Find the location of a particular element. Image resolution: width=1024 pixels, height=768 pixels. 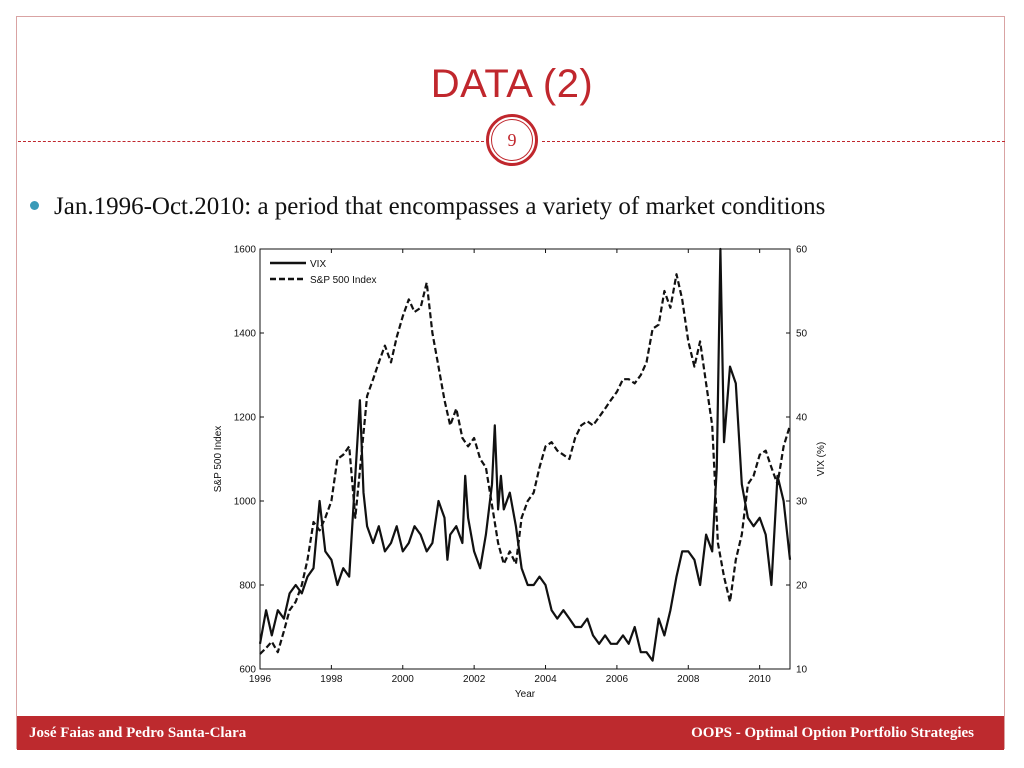

x-tick-label: 2004 is located at coordinates (545, 679).